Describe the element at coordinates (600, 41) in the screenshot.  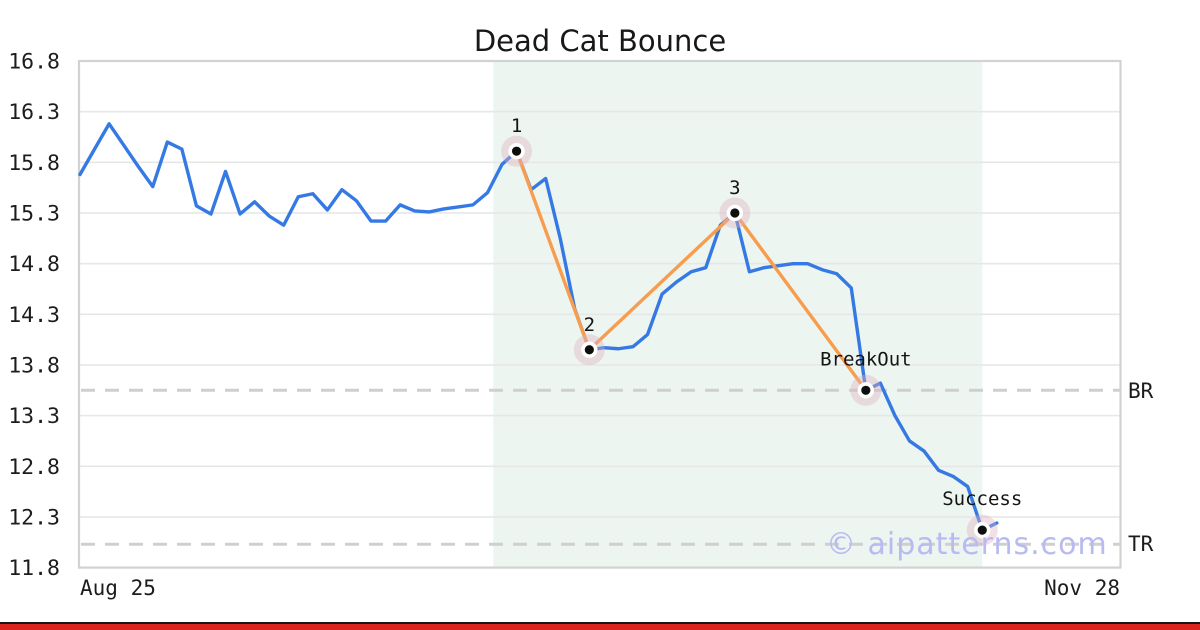
I see `chart-title: Dead Cat Bounce` at that location.